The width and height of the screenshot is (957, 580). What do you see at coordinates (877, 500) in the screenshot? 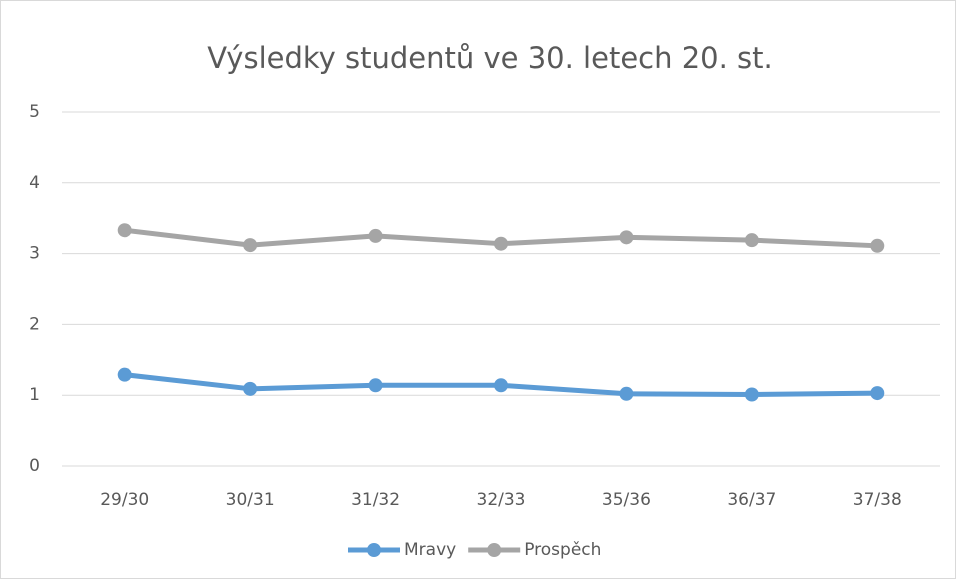
I see `x-tick-label: 37/38` at bounding box center [877, 500].